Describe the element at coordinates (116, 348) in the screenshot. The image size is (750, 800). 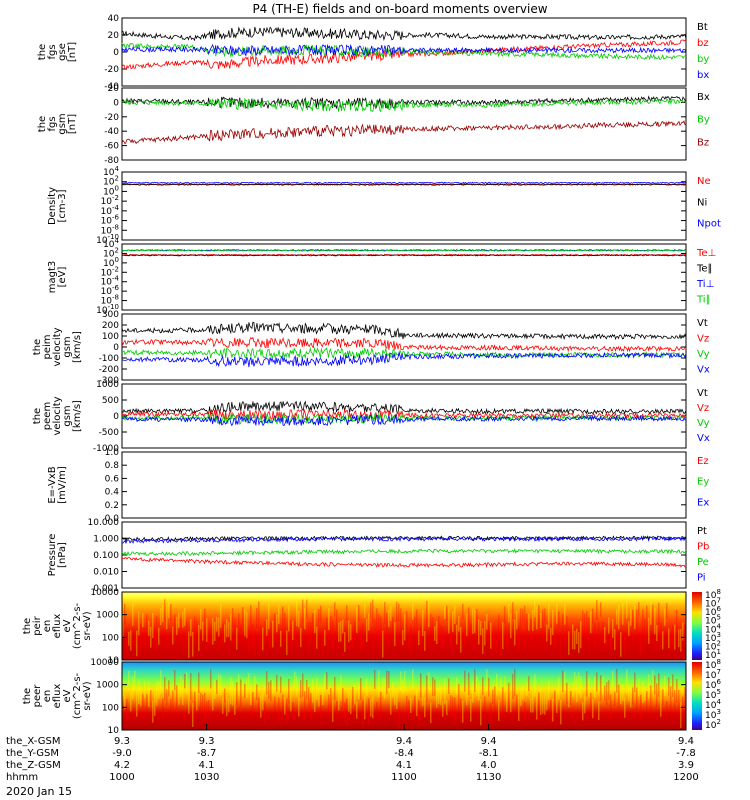
I see `y-tick-label: 0` at that location.